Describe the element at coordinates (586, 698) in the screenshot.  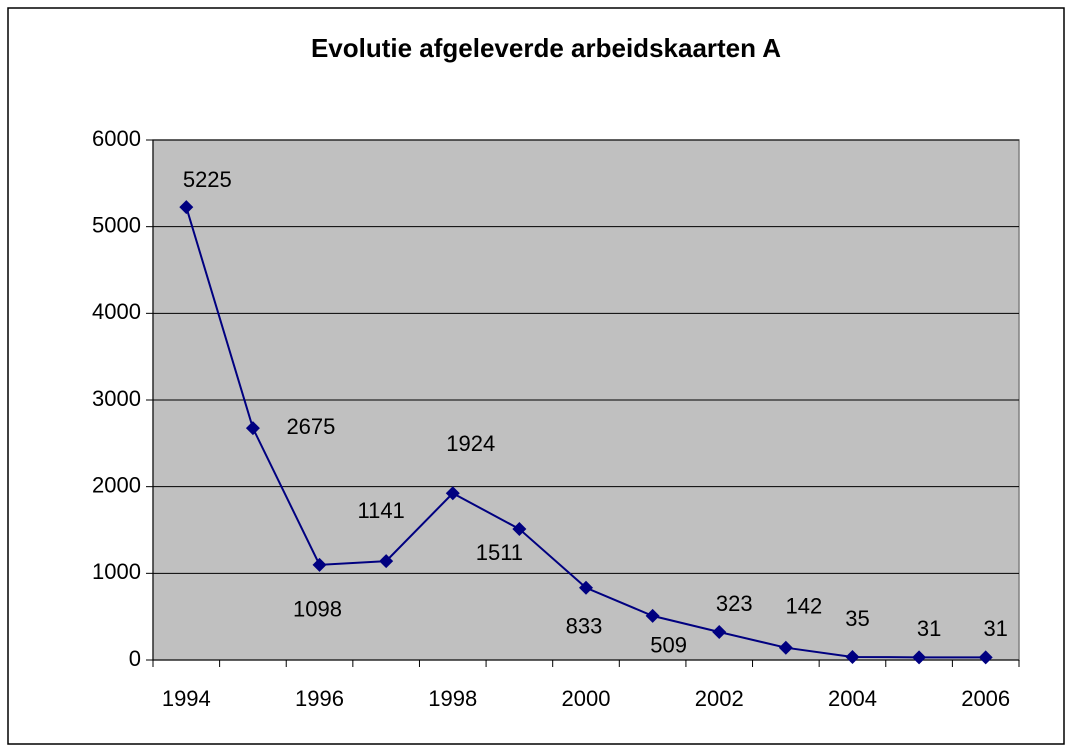
I see `x-tick-label: 2000` at that location.